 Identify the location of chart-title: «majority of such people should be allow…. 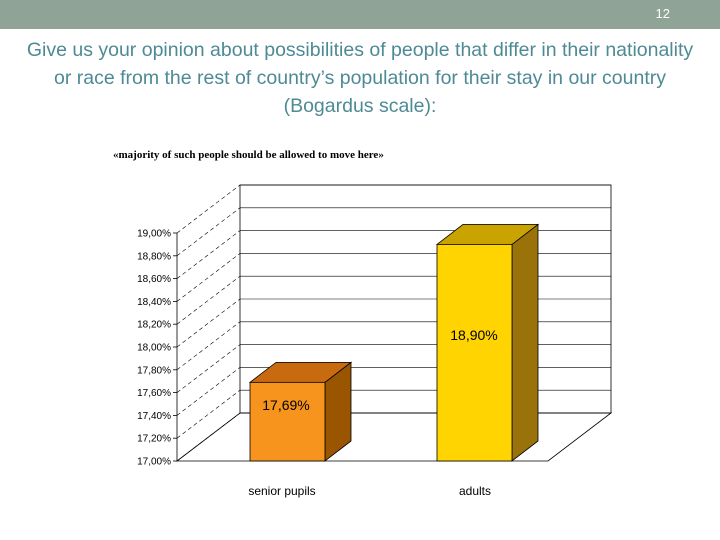
(248, 155).